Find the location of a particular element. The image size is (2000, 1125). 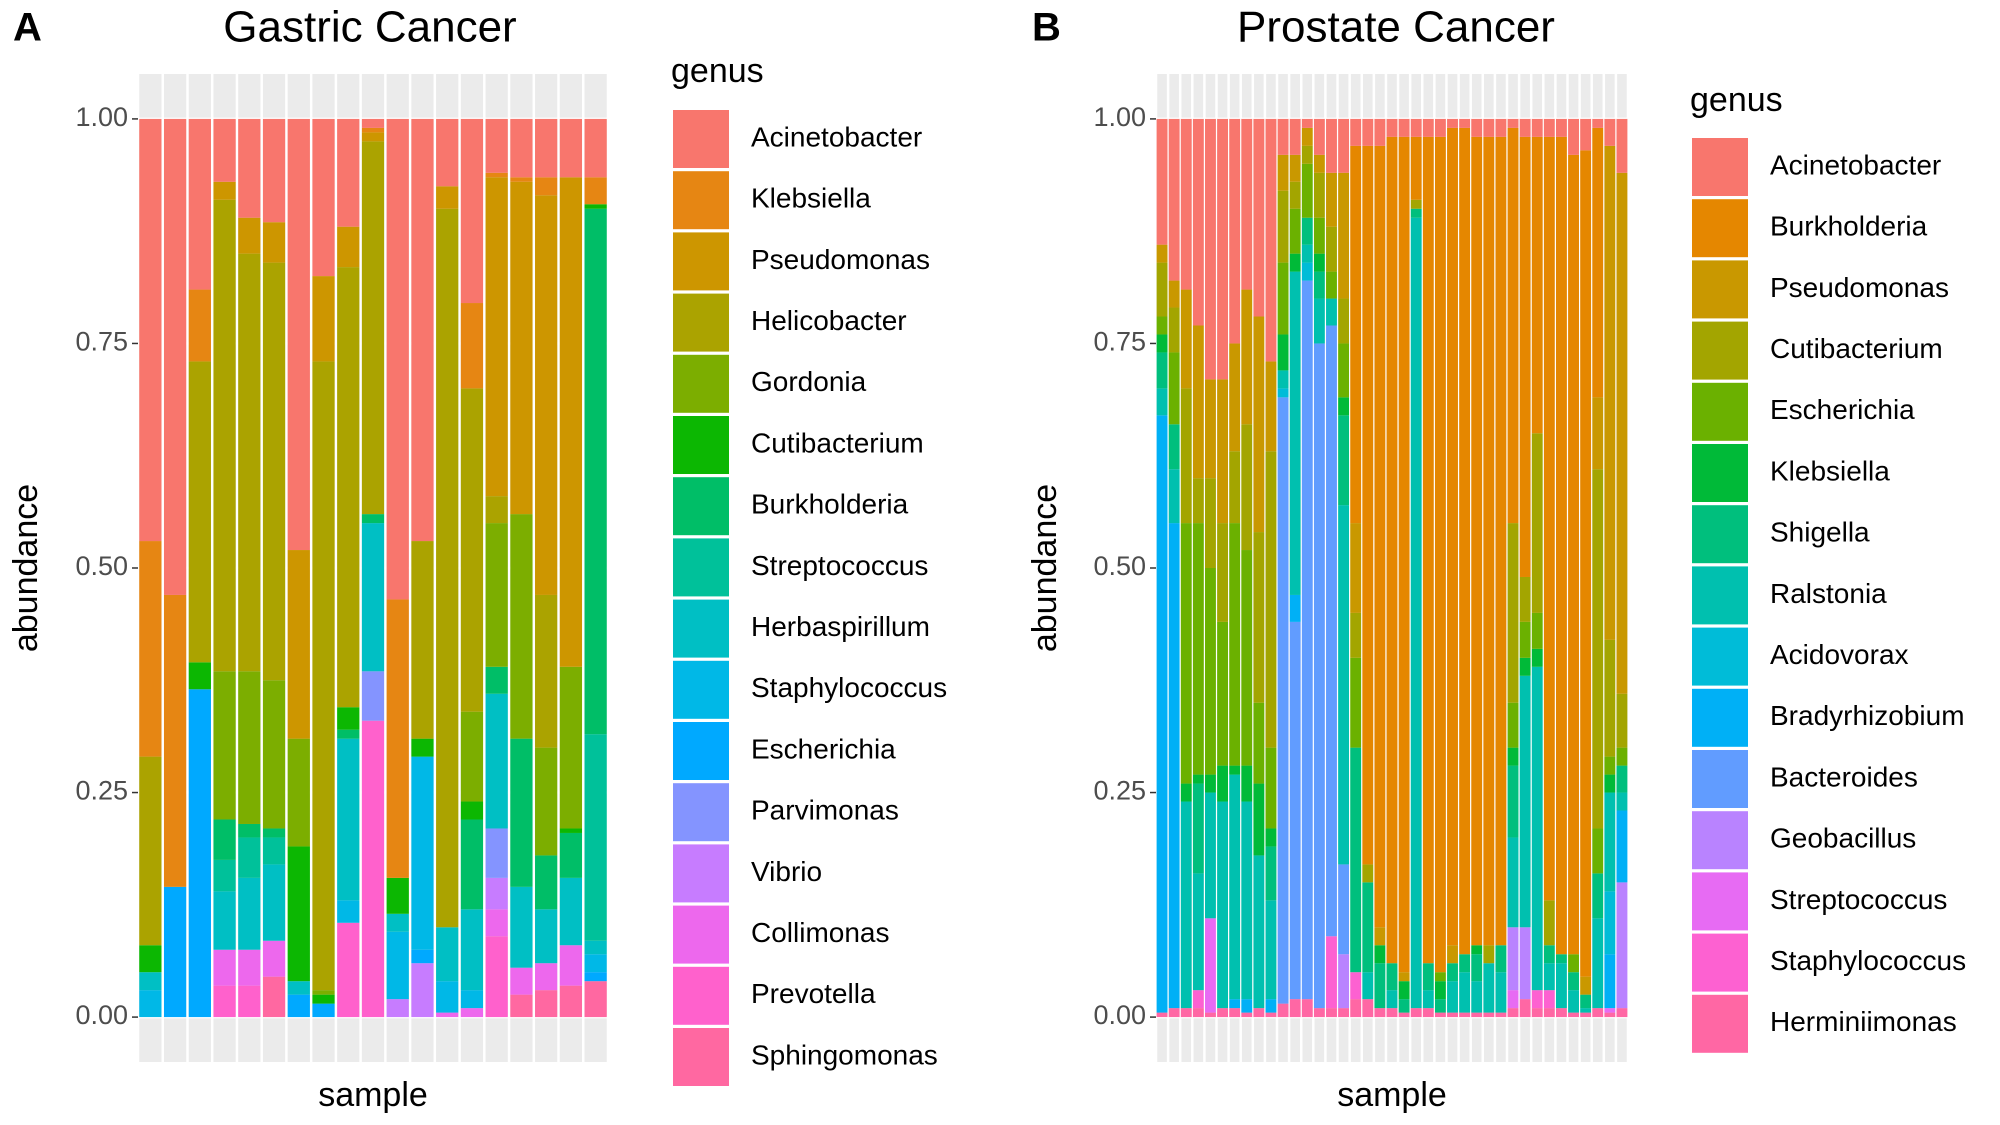

legend-label: Klebsiella is located at coordinates (811, 198).